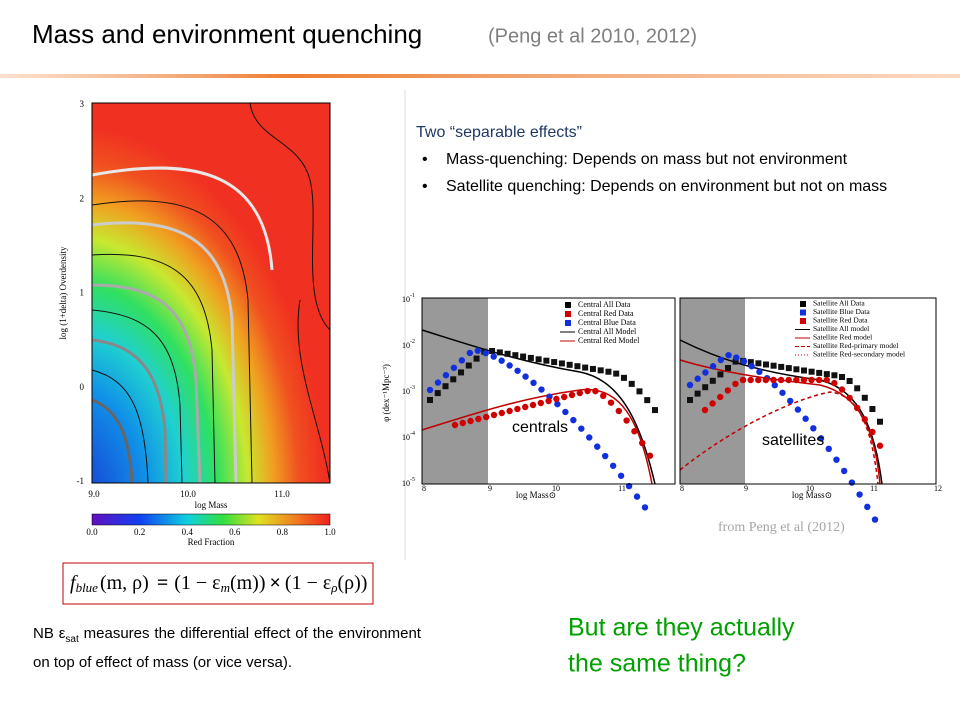 The height and width of the screenshot is (720, 960). I want to click on tick-exp: -1, so click(412, 296).